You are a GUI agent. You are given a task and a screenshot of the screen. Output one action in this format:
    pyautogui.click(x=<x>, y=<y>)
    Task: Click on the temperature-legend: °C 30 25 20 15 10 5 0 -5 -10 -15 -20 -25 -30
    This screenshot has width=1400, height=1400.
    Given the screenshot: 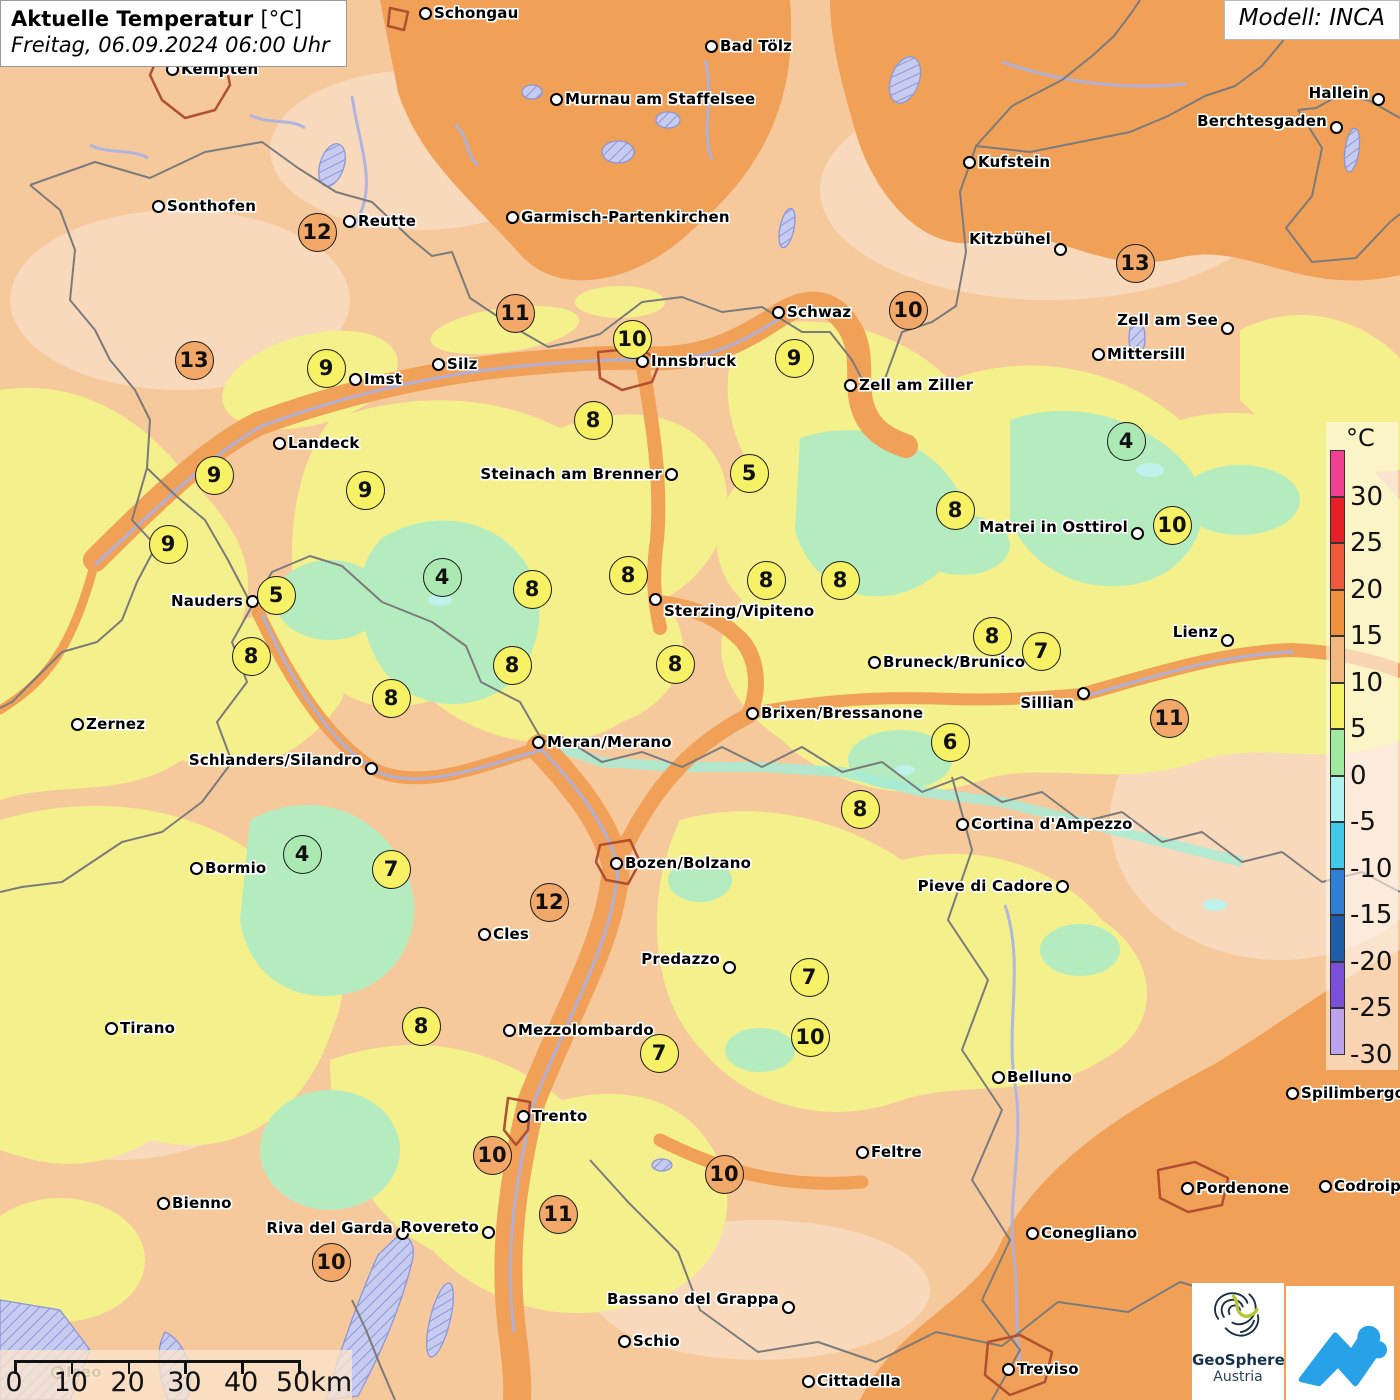 What is the action you would take?
    pyautogui.click(x=1362, y=746)
    